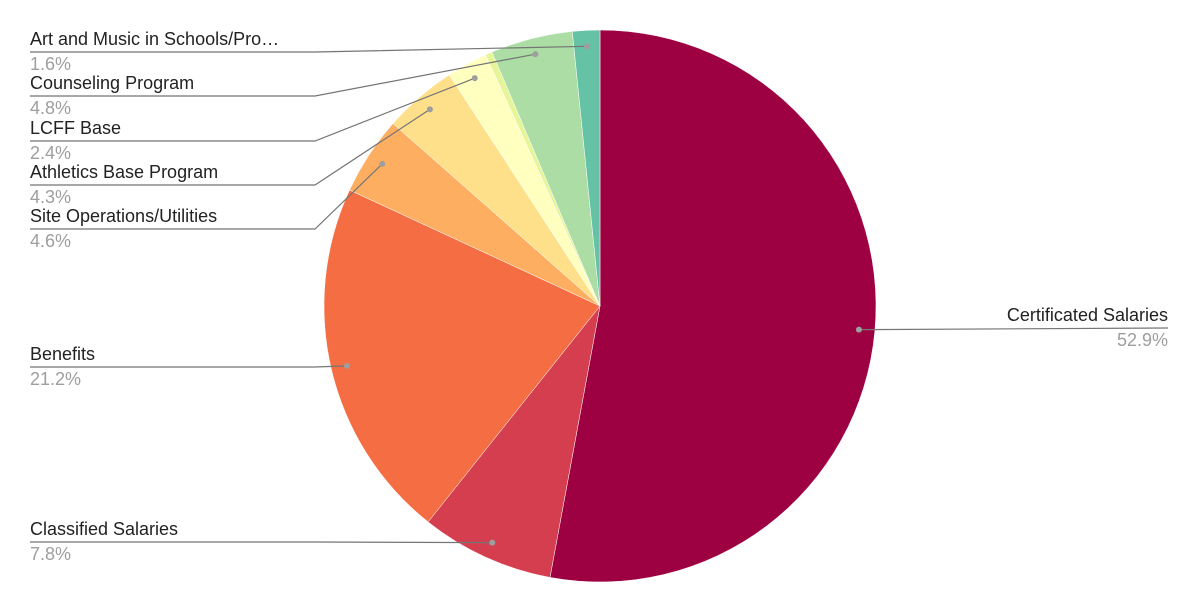 Image resolution: width=1200 pixels, height=612 pixels. Describe the element at coordinates (50, 108) in the screenshot. I see `value-label: 4.8%` at that location.